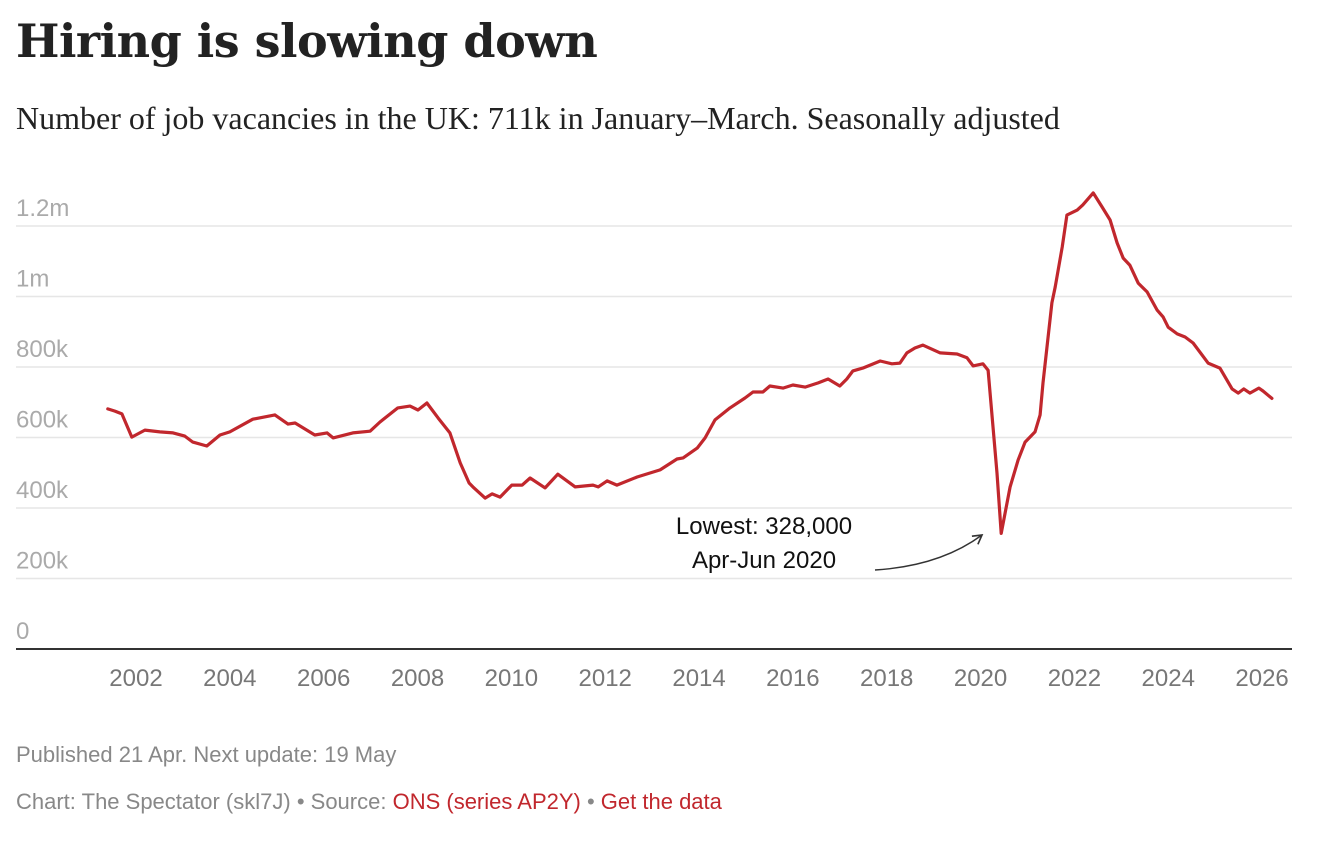 The height and width of the screenshot is (848, 1328). What do you see at coordinates (42, 490) in the screenshot?
I see `y-tick-label: 400k` at bounding box center [42, 490].